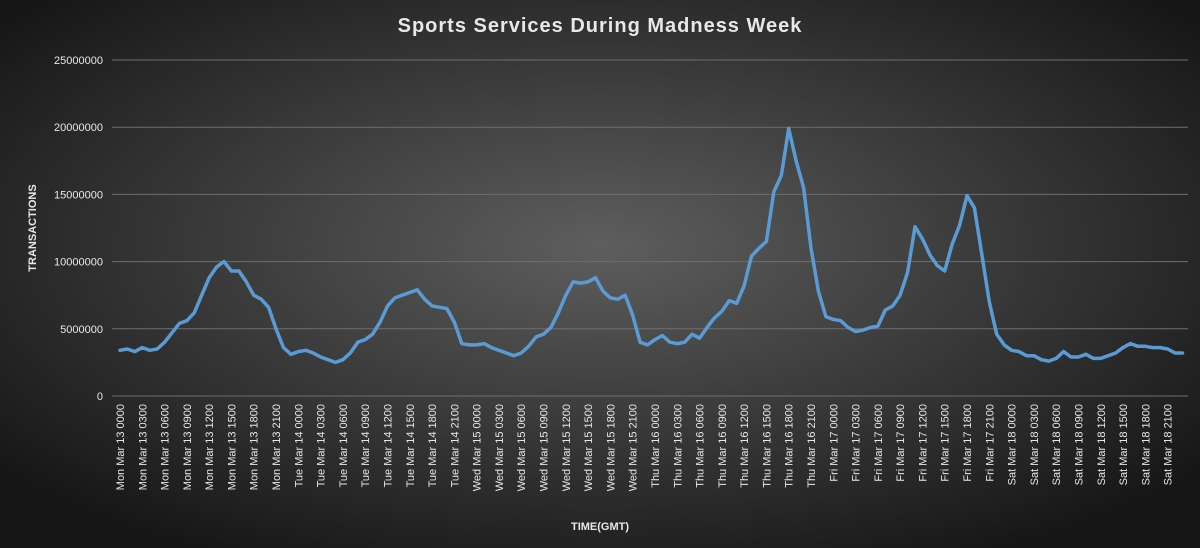 The width and height of the screenshot is (1200, 548). Describe the element at coordinates (812, 446) in the screenshot. I see `x-tick-label: Thu Mar 16 2100` at that location.